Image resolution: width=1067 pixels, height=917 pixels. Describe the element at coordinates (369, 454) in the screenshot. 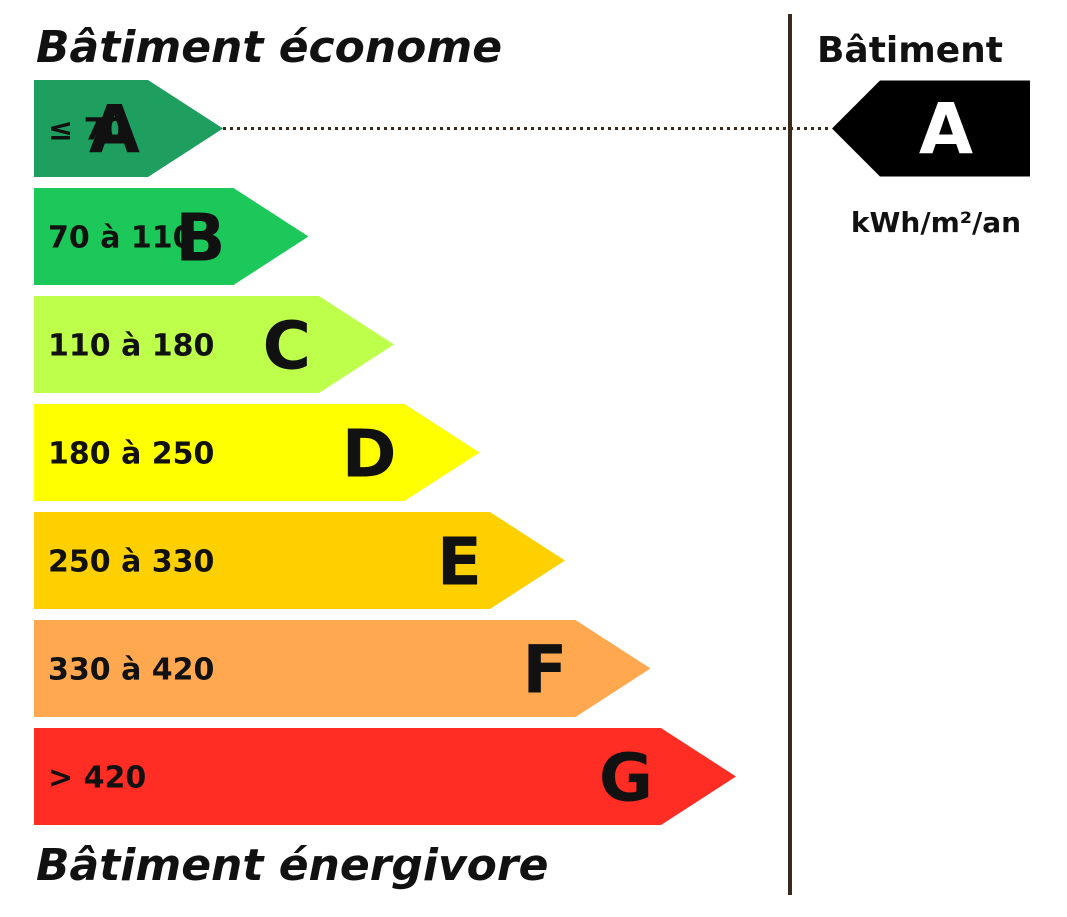

I see `class-letter: D` at that location.